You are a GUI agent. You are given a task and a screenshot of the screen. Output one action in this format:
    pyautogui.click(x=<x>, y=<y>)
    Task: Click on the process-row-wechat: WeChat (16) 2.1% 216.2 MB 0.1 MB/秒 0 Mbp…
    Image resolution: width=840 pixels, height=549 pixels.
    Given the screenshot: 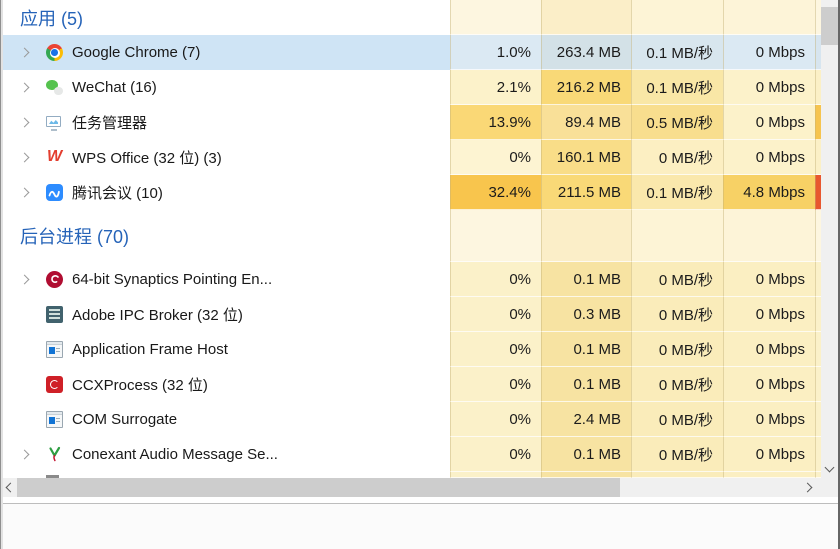 What is the action you would take?
    pyautogui.click(x=410, y=87)
    